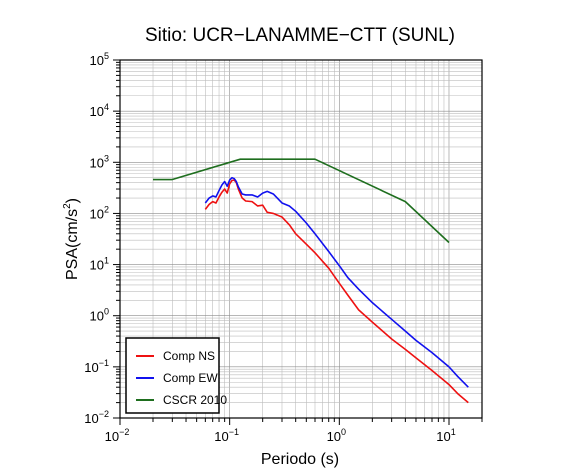  I want to click on y-tick-label: 10², so click(99, 212).